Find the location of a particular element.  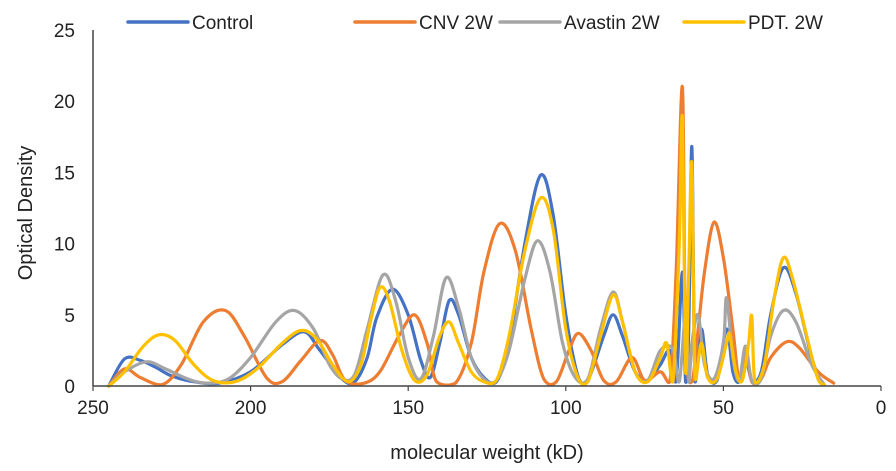

y-tick-label: 20 is located at coordinates (64, 102).